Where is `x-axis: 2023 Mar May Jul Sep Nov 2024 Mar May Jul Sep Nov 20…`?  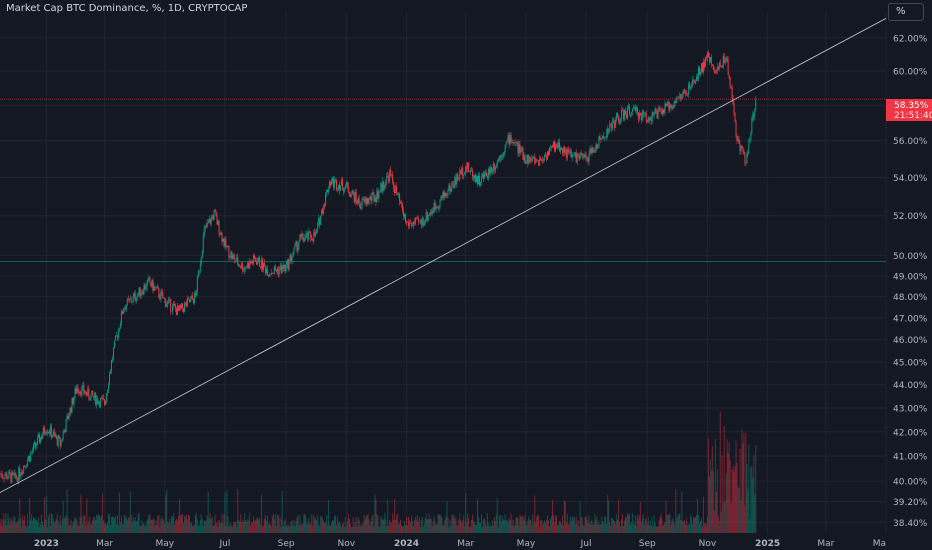
x-axis: 2023 Mar May Jul Sep Nov 2024 Mar May Jul Sep Nov 20… is located at coordinates (460, 544).